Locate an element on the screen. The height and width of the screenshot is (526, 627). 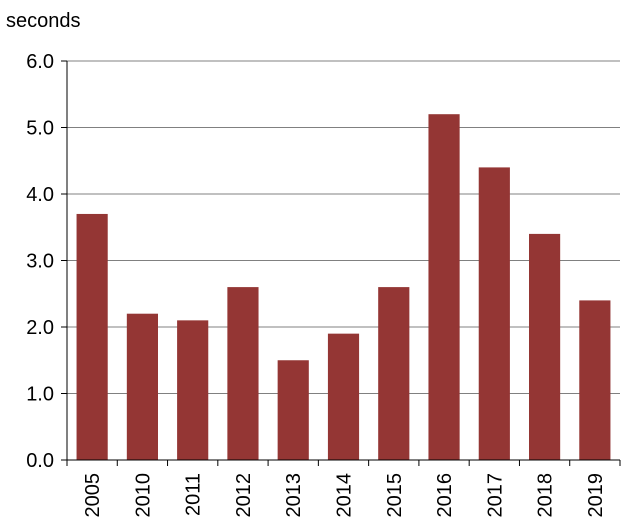
y-tick-label: 0.0 is located at coordinates (40, 461).